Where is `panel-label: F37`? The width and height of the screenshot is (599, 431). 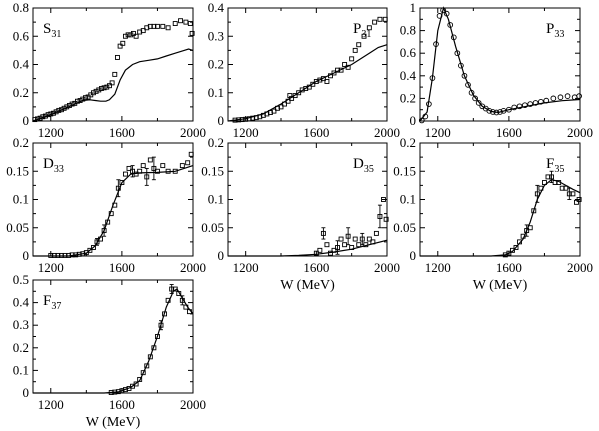
panel-label: F37 is located at coordinates (52, 302).